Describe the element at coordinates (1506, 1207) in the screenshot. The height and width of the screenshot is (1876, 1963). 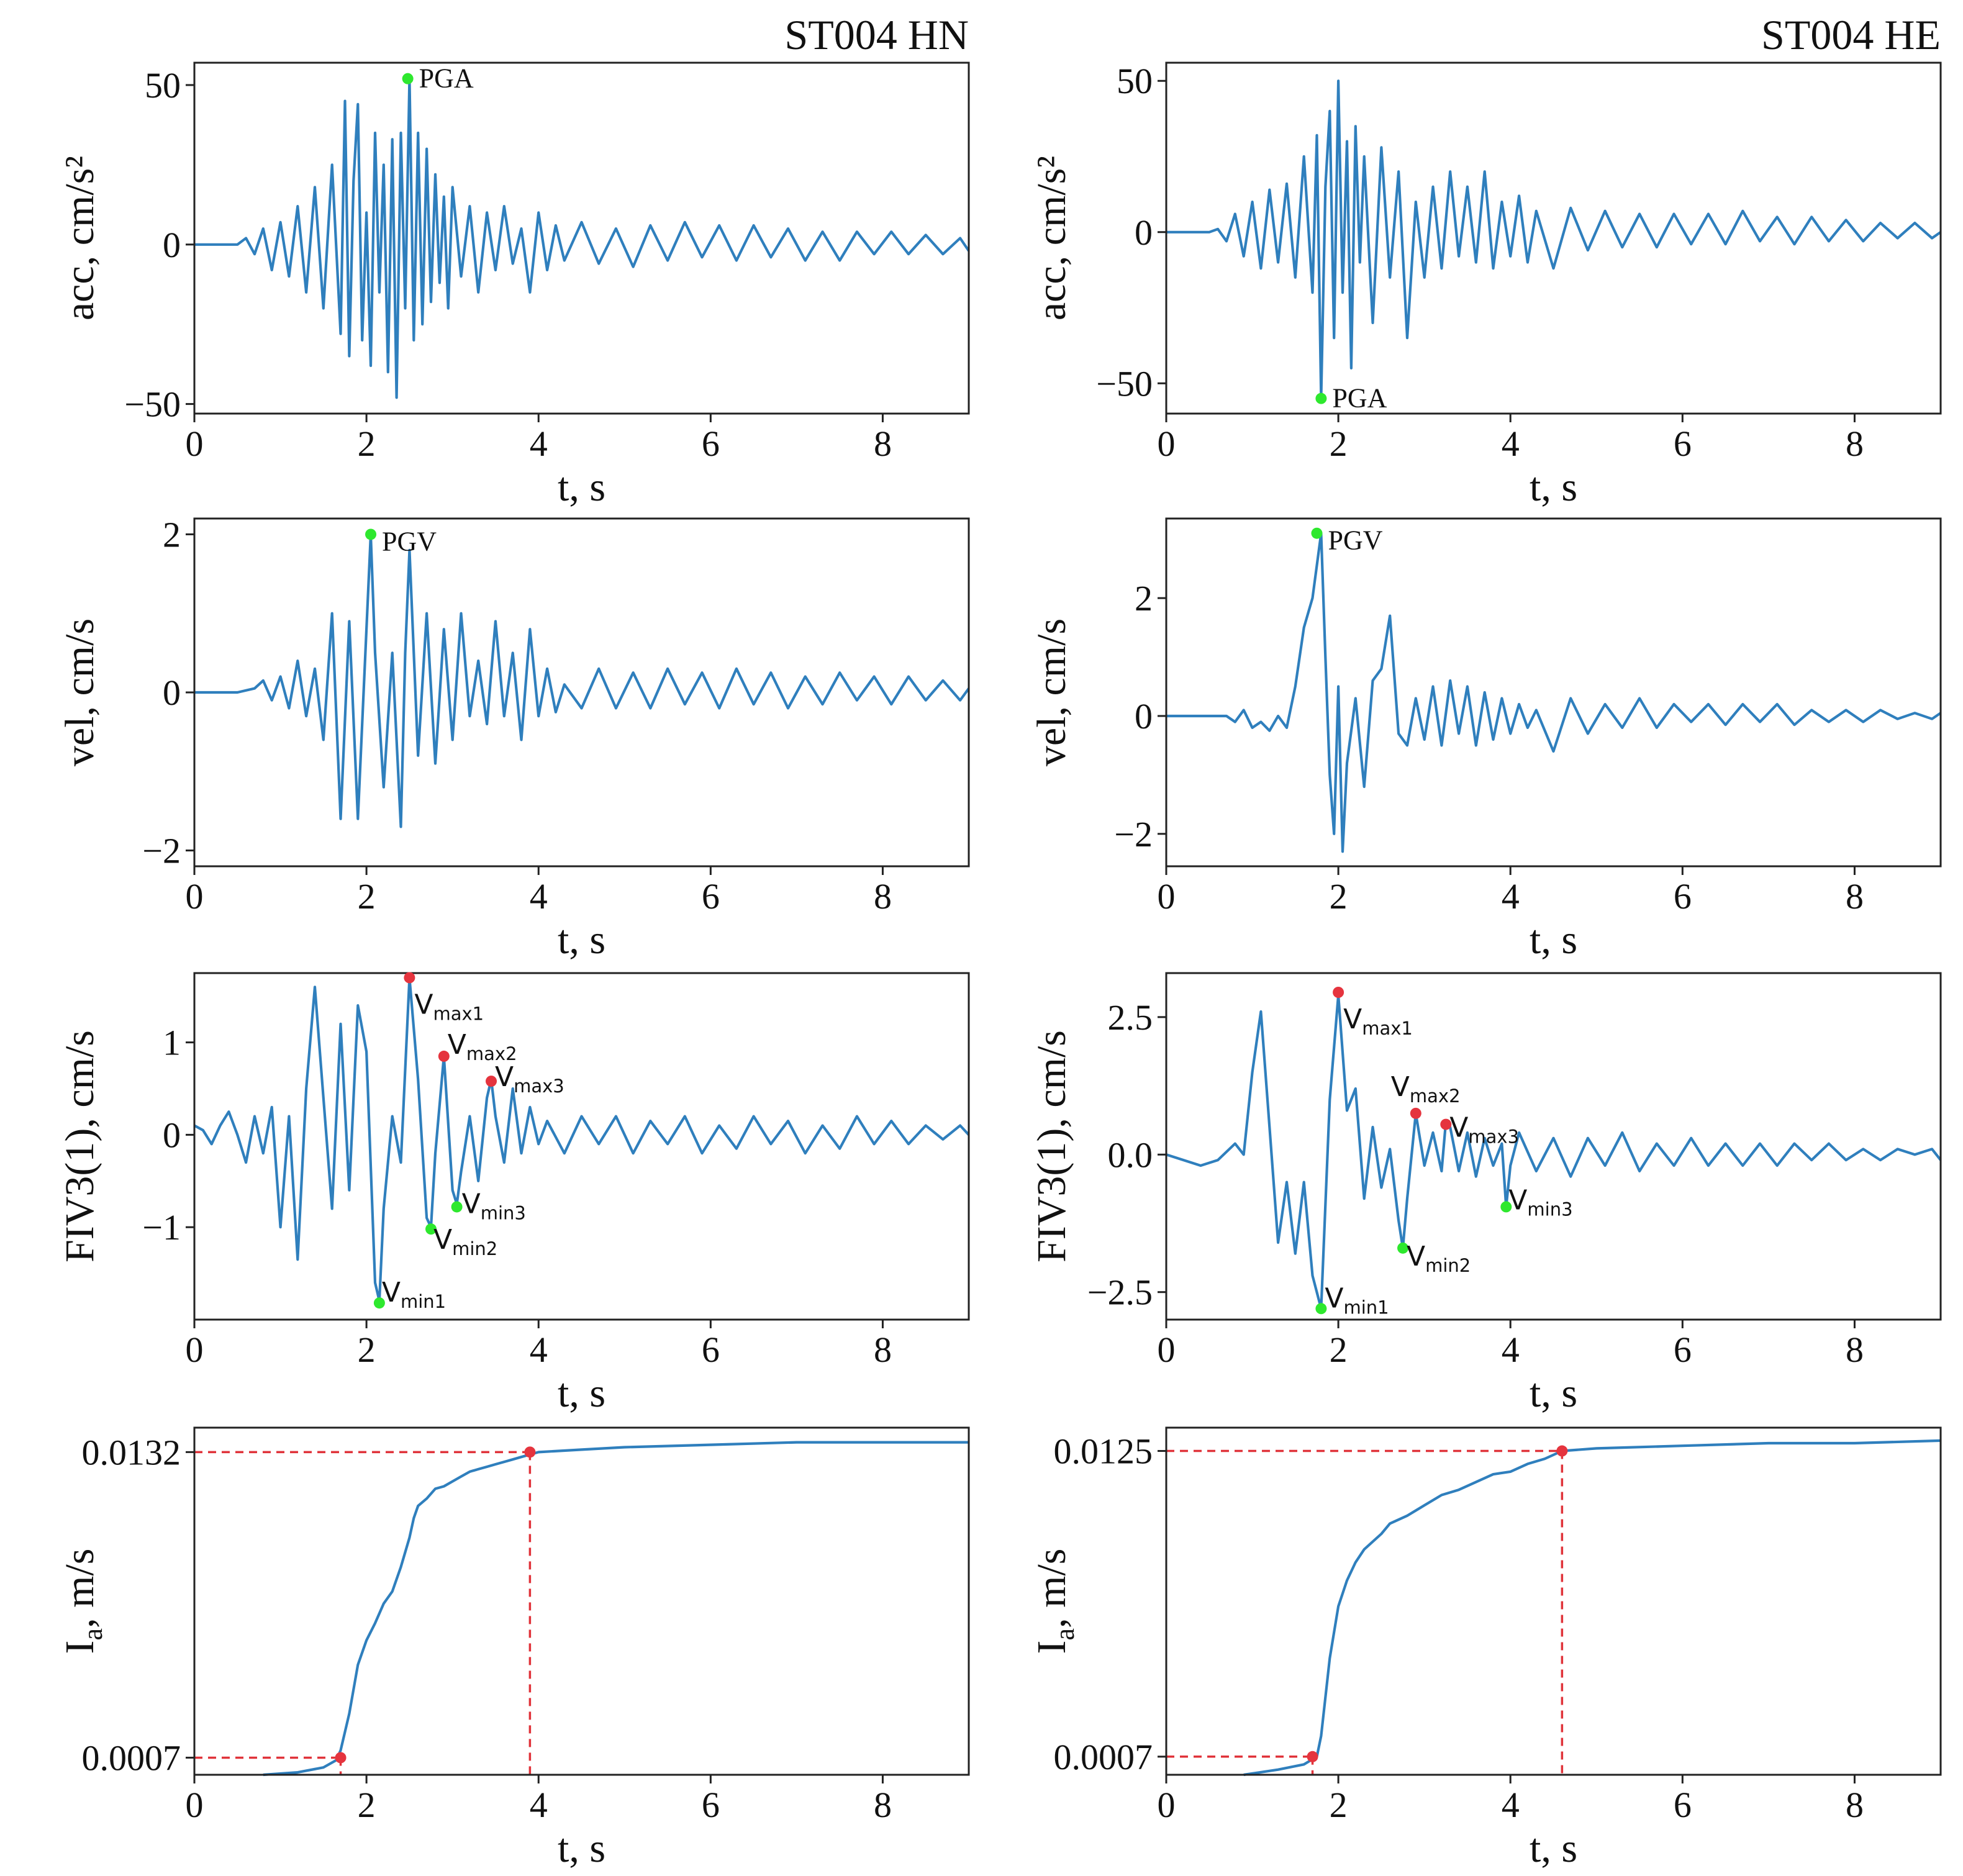
I see `marker-min3` at that location.